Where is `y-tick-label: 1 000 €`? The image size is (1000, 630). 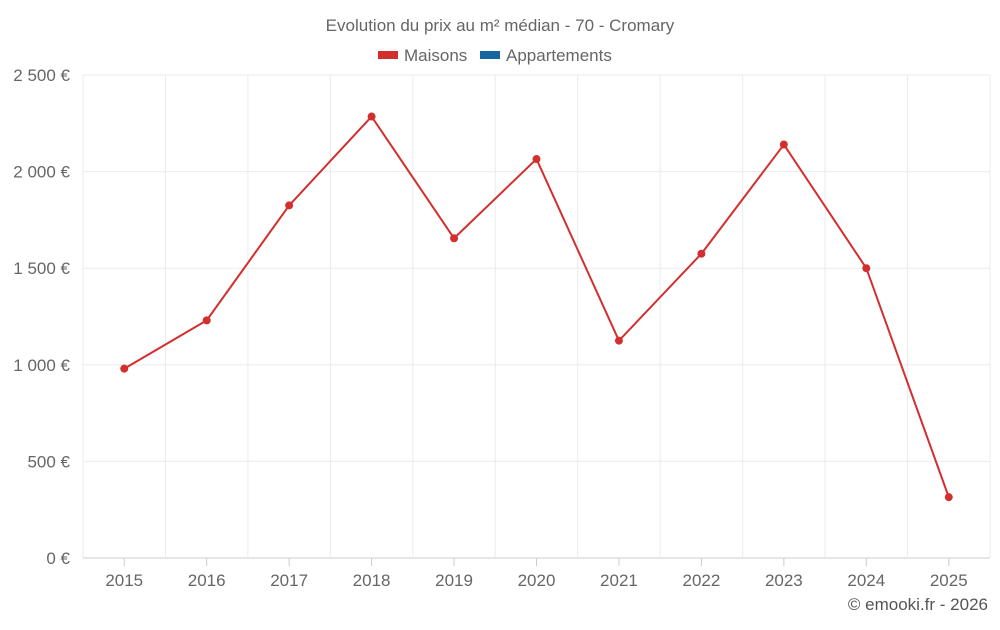
y-tick-label: 1 000 € is located at coordinates (41, 365).